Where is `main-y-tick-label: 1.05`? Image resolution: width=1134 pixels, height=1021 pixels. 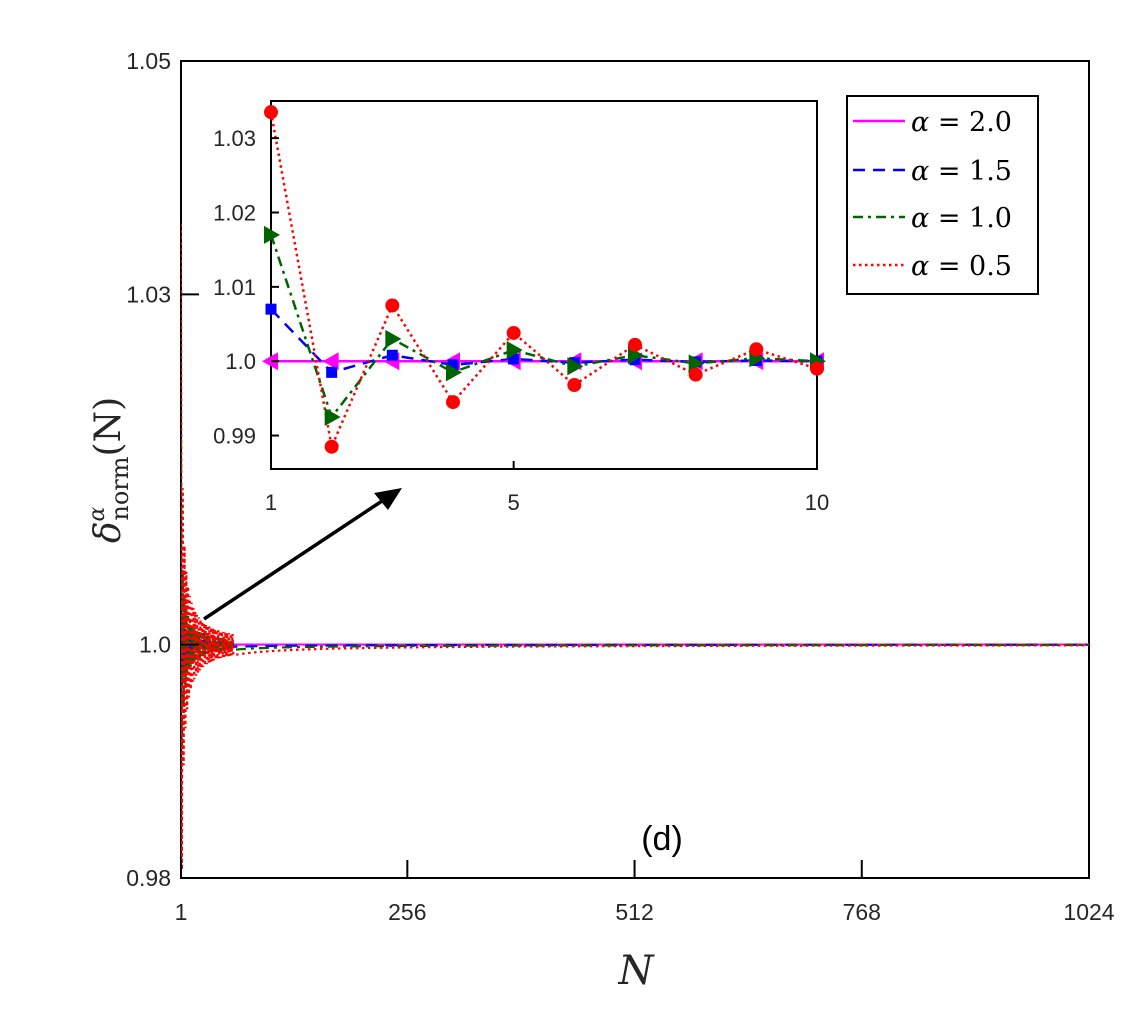
main-y-tick-label: 1.05 is located at coordinates (148, 61).